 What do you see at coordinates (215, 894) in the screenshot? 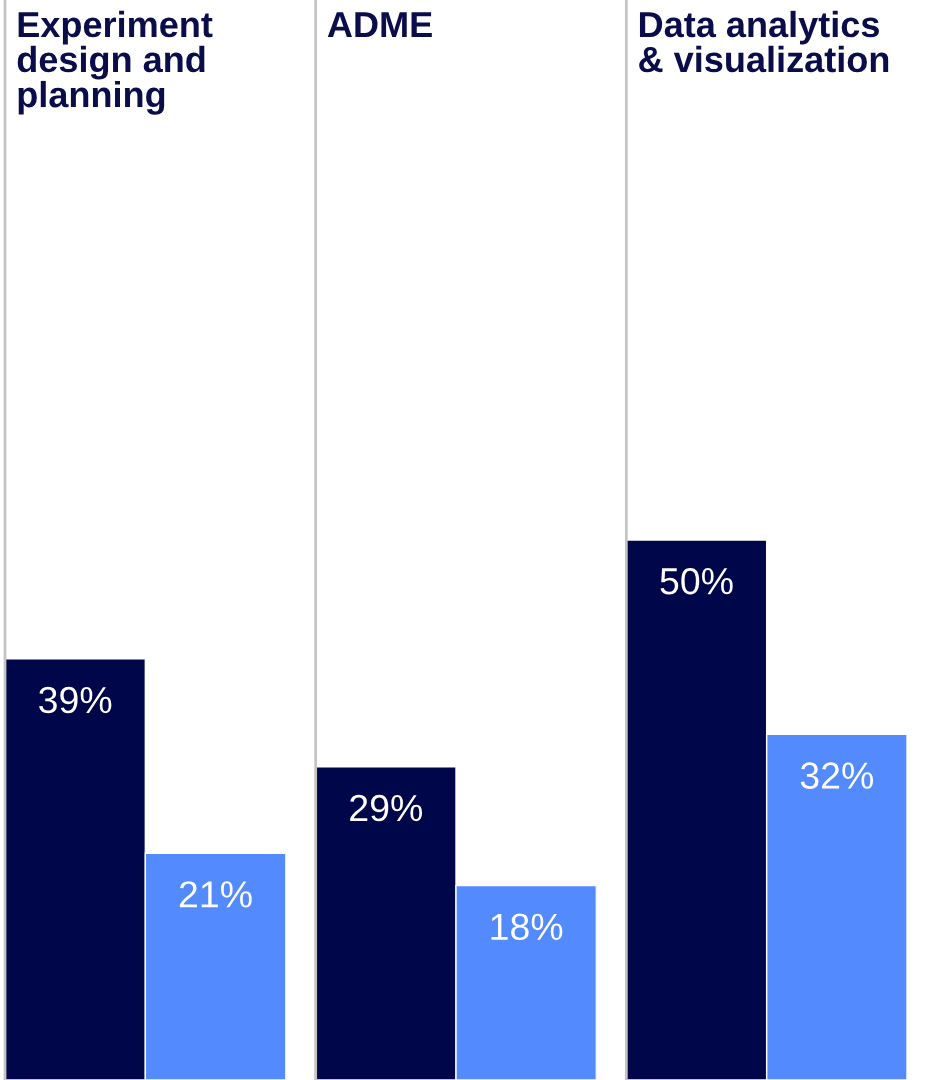
I see `data-label: 21%` at bounding box center [215, 894].